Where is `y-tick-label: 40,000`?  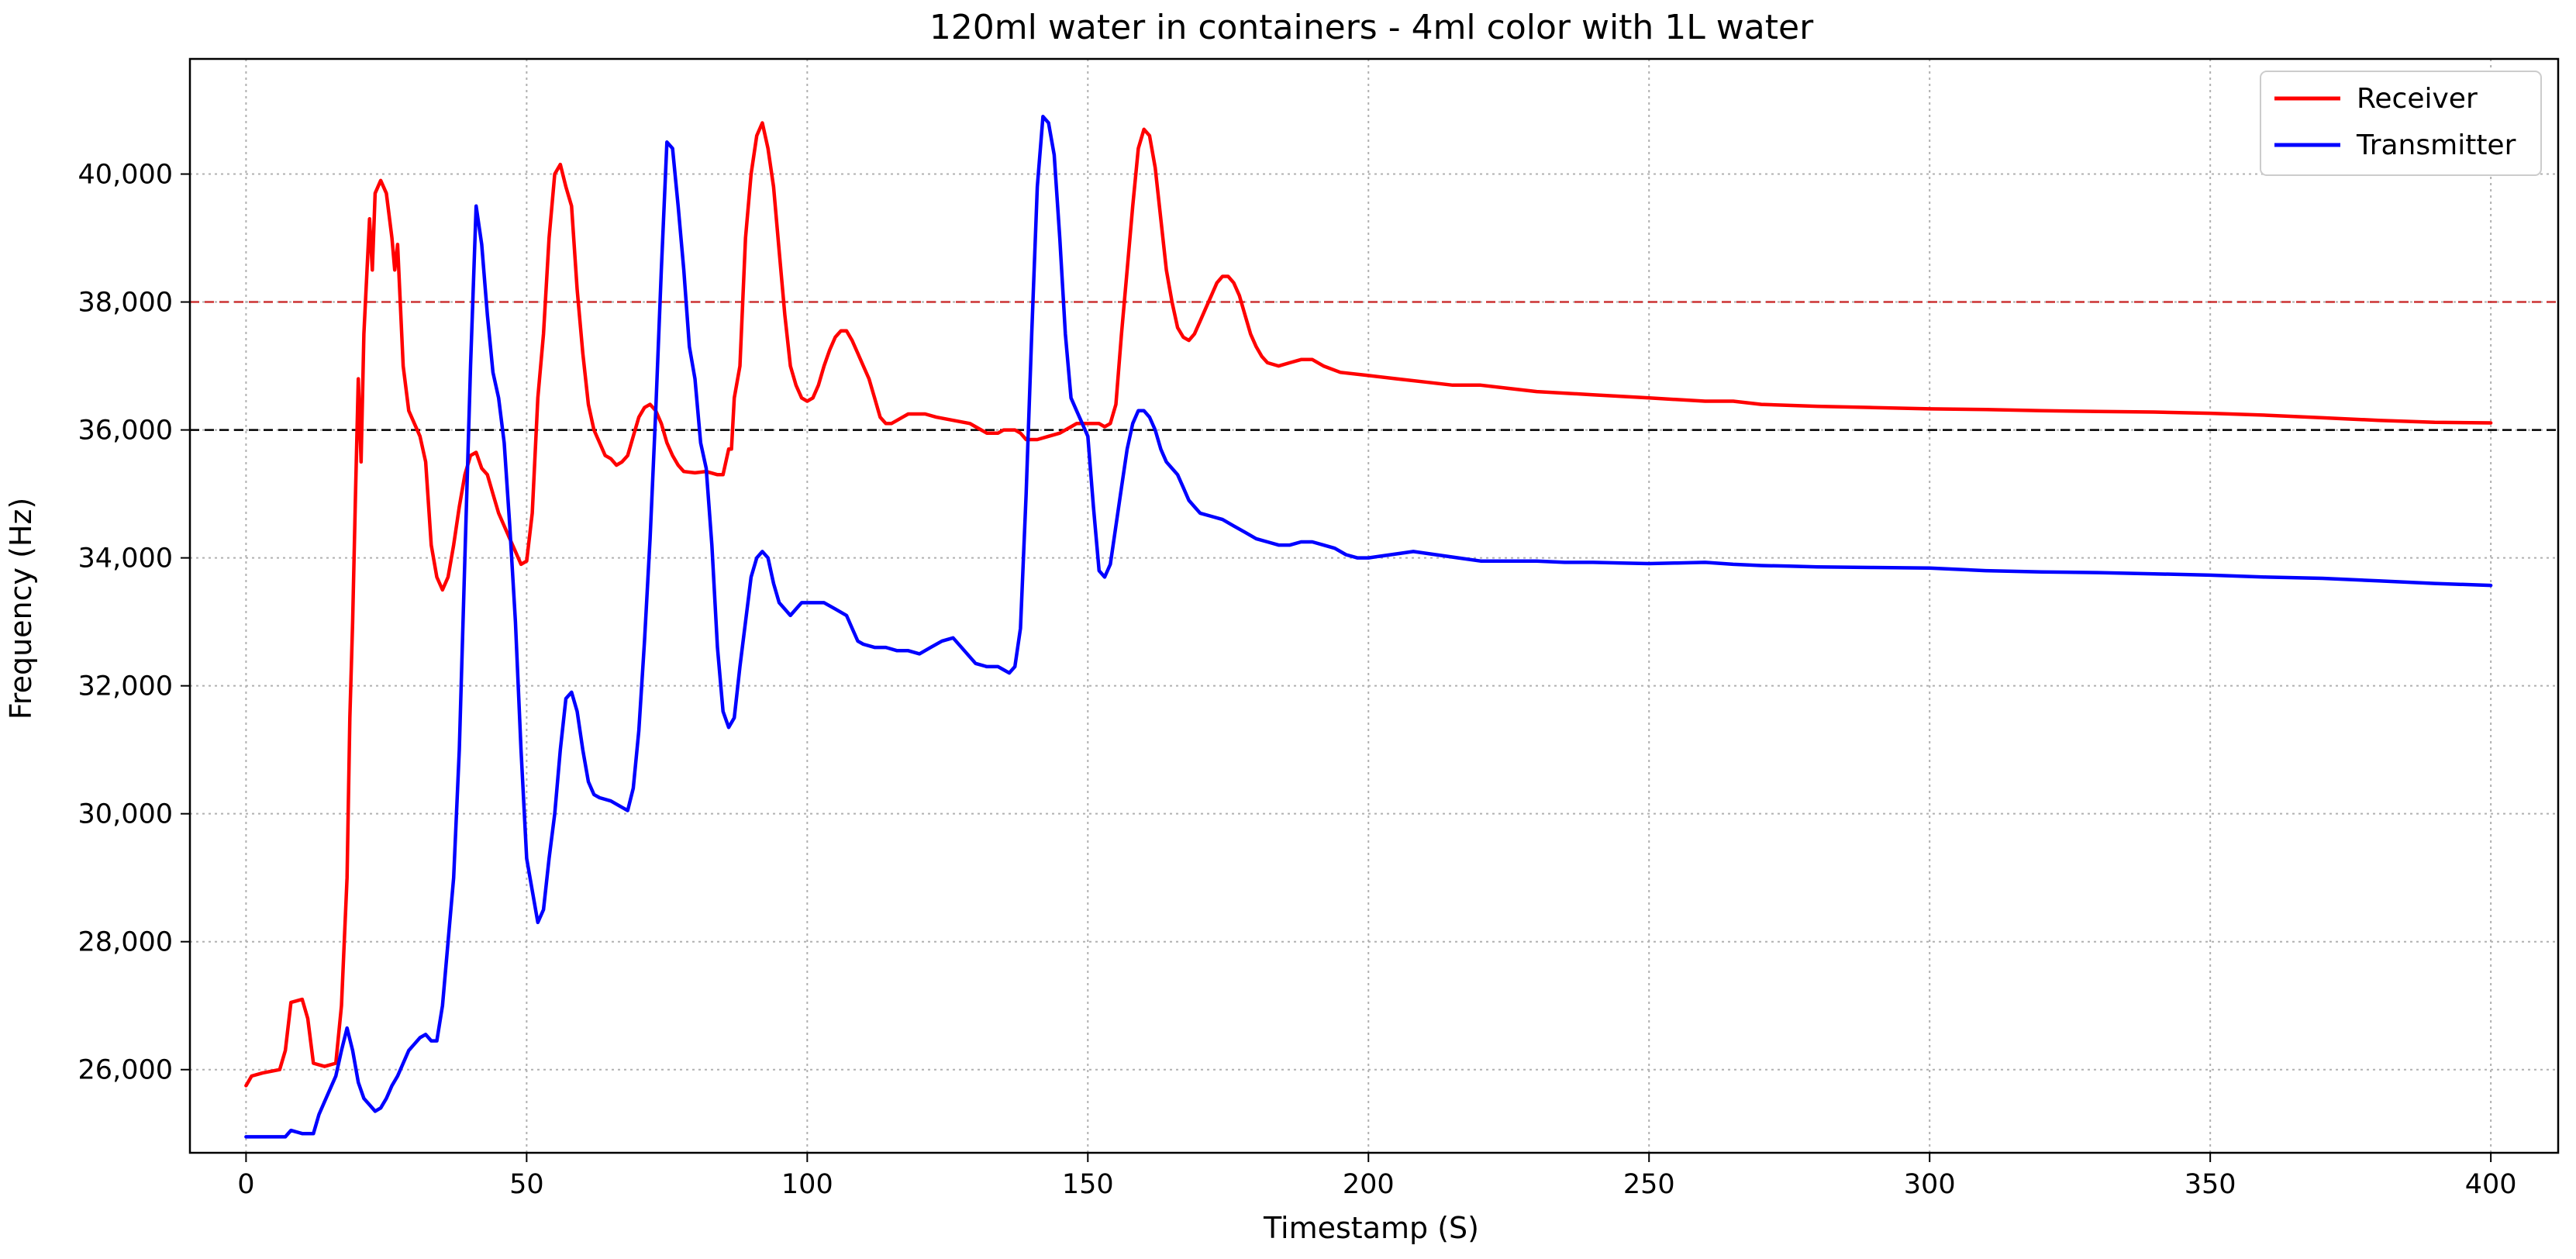 y-tick-label: 40,000 is located at coordinates (125, 175).